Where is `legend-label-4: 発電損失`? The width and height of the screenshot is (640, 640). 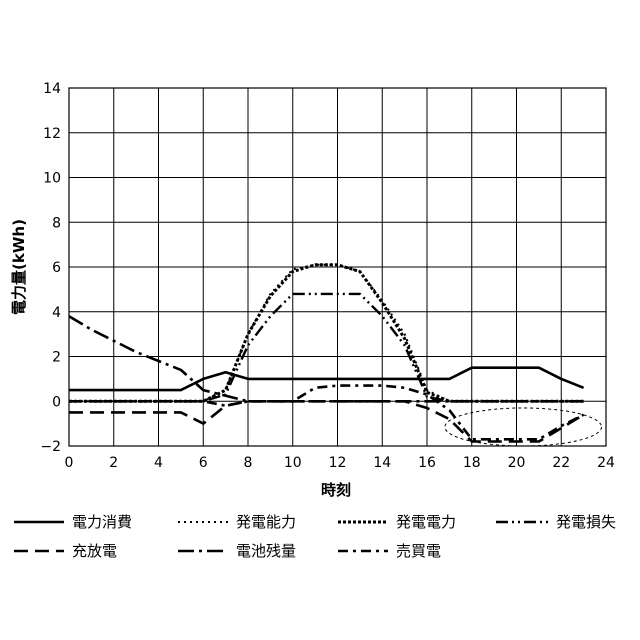 legend-label-4: 発電損失 is located at coordinates (586, 522).